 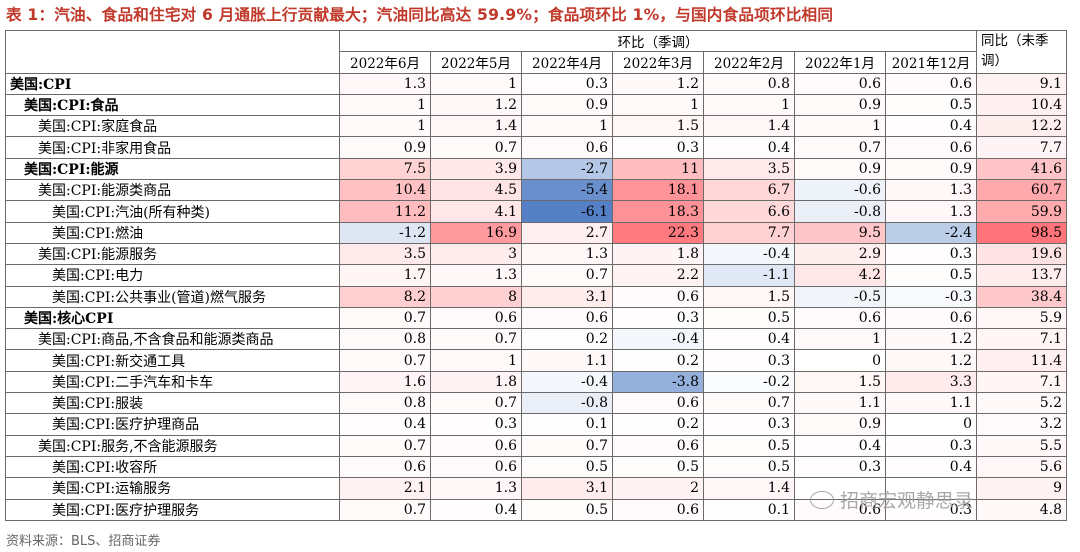 I want to click on row-label: 美国:CPI, so click(x=172, y=83).